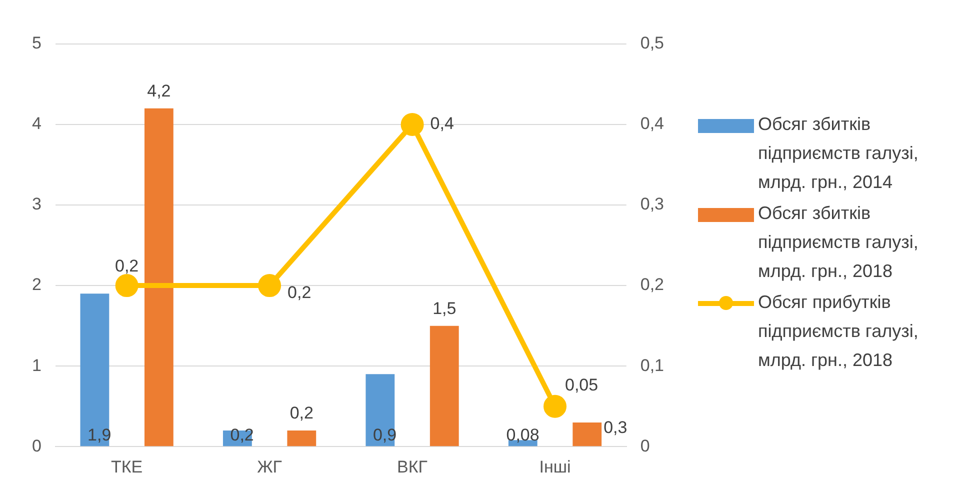  I want to click on y-tick-label: 1, so click(37, 365).